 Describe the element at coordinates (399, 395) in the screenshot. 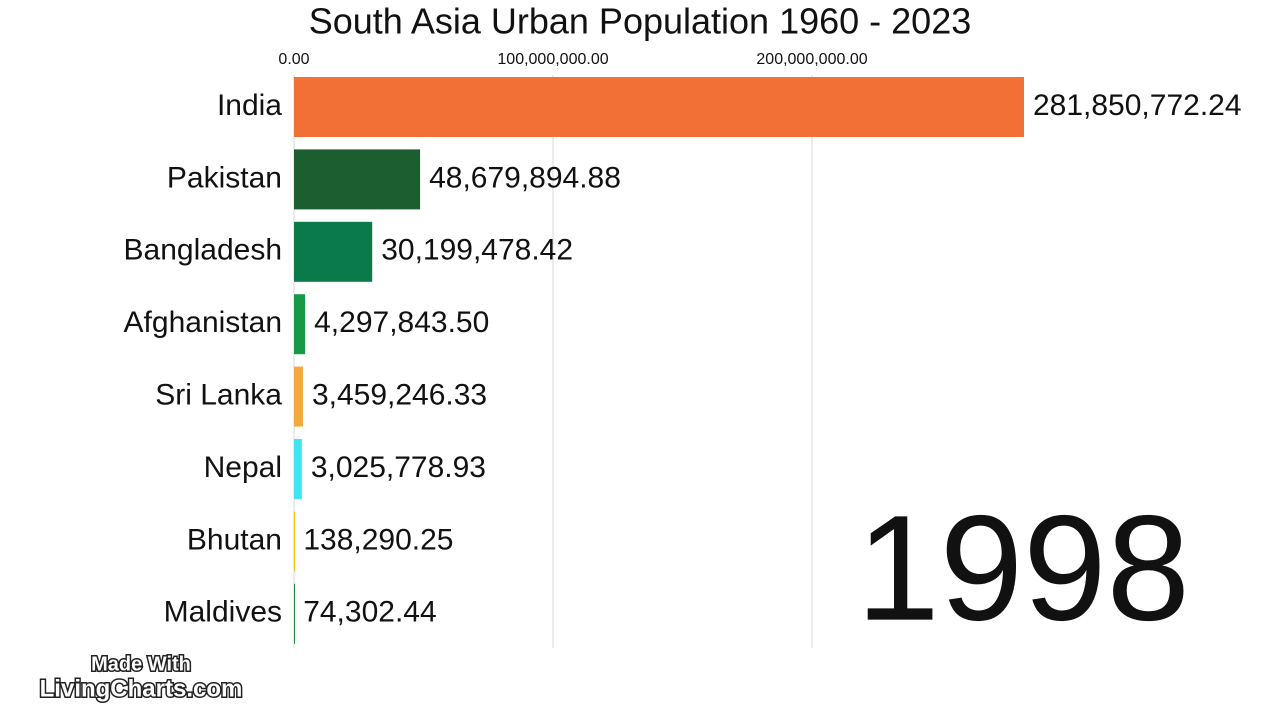

I see `value-label: 3,459,246.33` at that location.